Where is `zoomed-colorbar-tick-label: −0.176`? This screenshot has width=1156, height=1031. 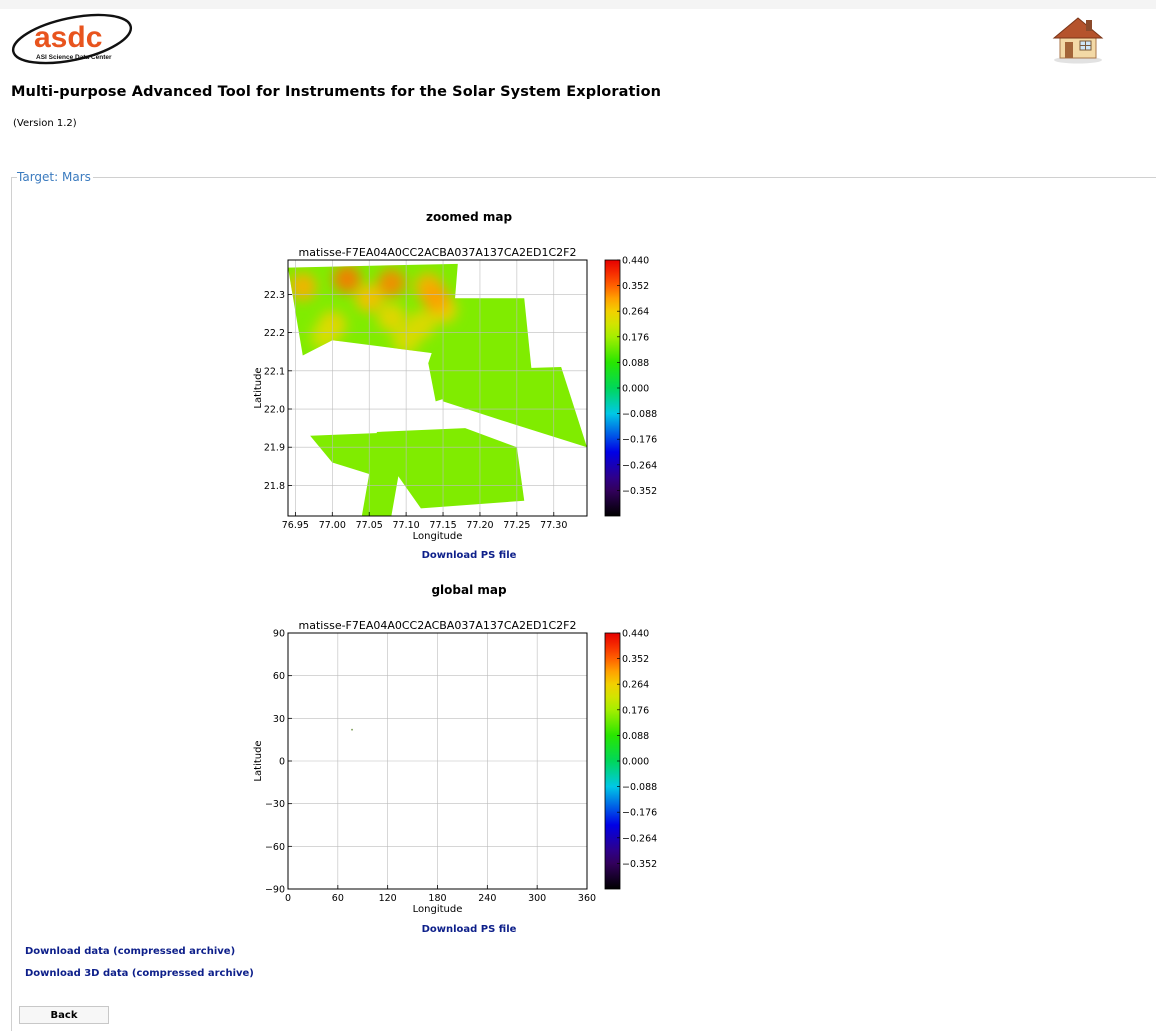 zoomed-colorbar-tick-label: −0.176 is located at coordinates (639, 440).